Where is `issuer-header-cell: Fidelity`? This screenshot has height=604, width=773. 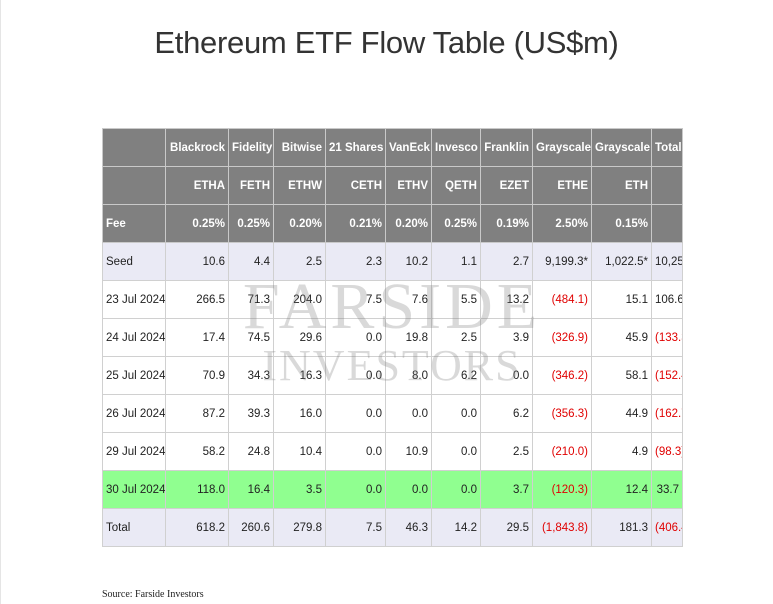
issuer-header-cell: Fidelity is located at coordinates (251, 147).